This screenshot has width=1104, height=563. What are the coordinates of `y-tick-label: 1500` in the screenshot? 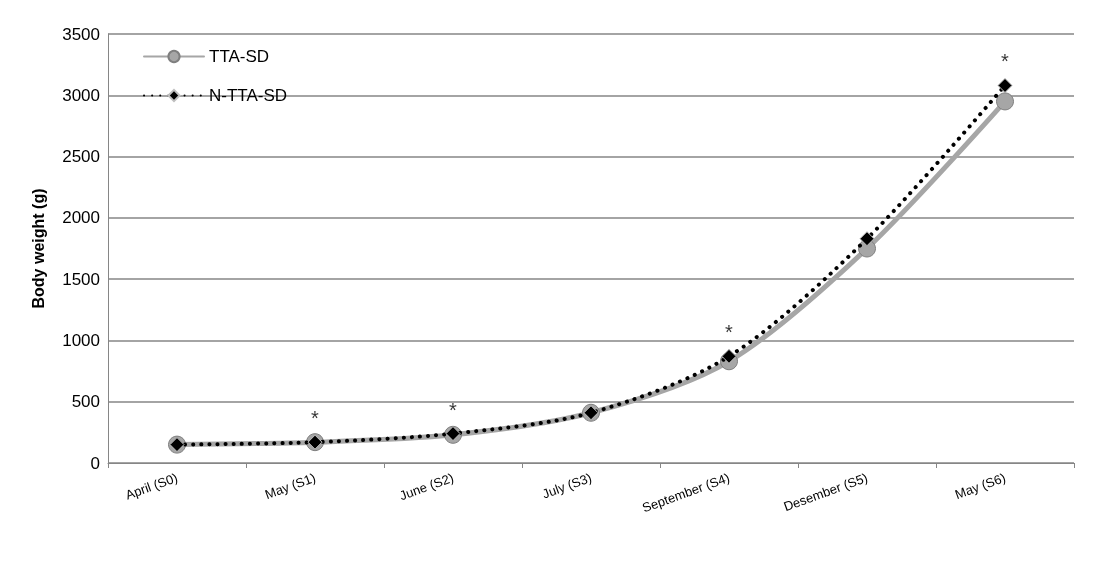 It's located at (81, 279).